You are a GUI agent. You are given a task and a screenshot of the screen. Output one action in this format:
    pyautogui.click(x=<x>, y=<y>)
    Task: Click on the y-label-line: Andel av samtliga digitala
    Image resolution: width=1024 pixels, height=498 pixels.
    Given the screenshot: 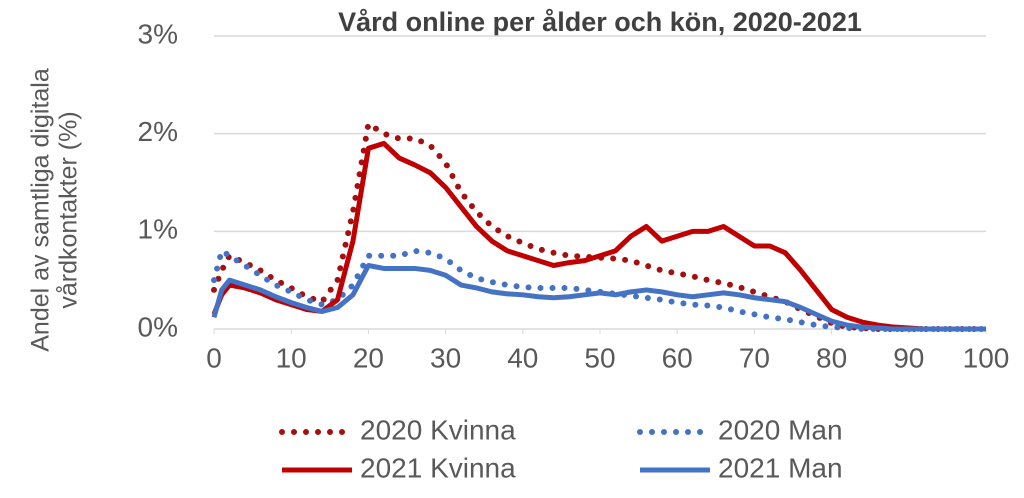 What is the action you would take?
    pyautogui.click(x=41, y=210)
    